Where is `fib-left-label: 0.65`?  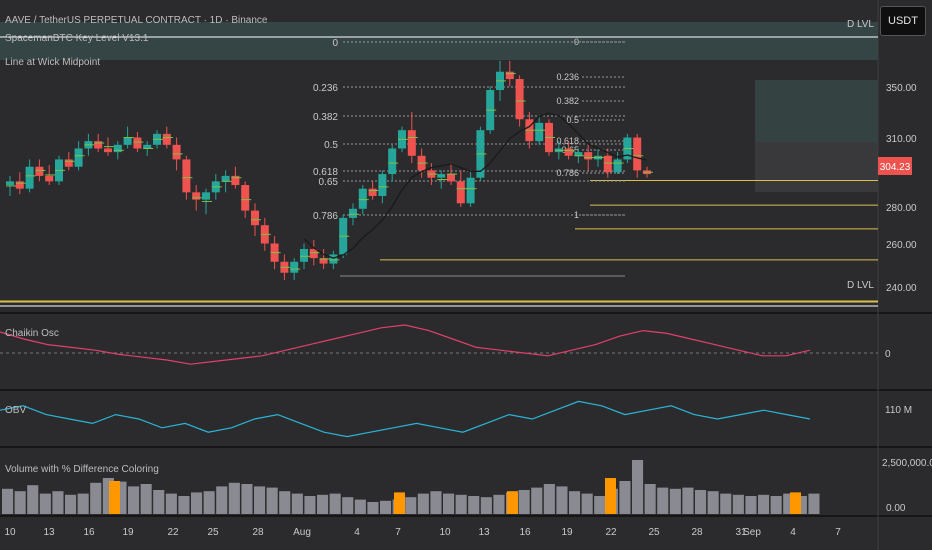 fib-left-label: 0.65 is located at coordinates (329, 182).